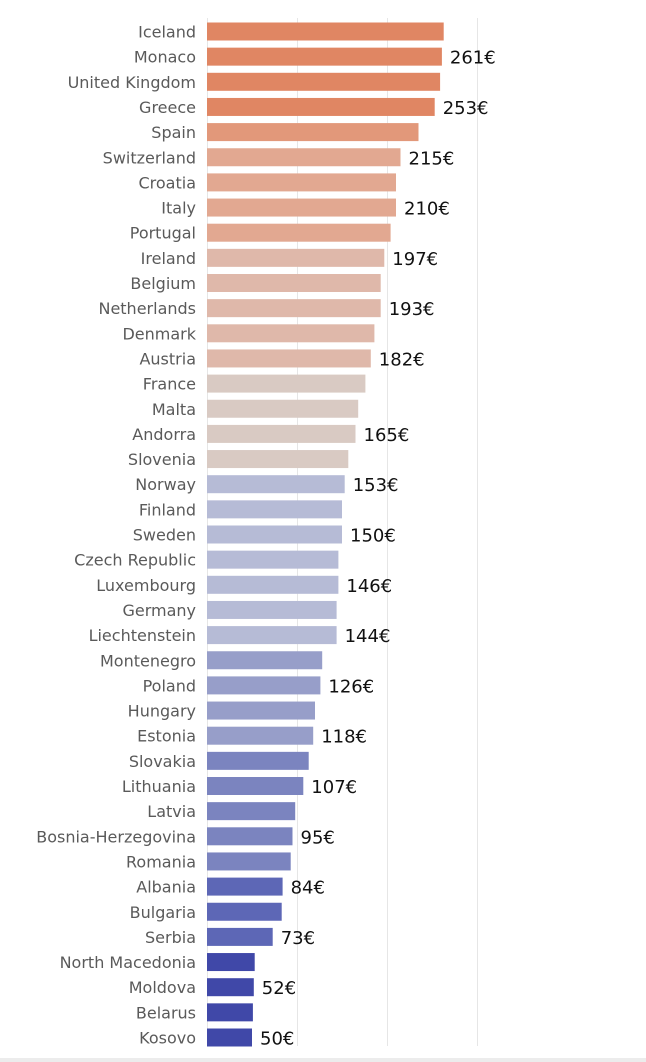 Image resolution: width=646 pixels, height=1062 pixels. What do you see at coordinates (165, 484) in the screenshot?
I see `category-label: Norway` at bounding box center [165, 484].